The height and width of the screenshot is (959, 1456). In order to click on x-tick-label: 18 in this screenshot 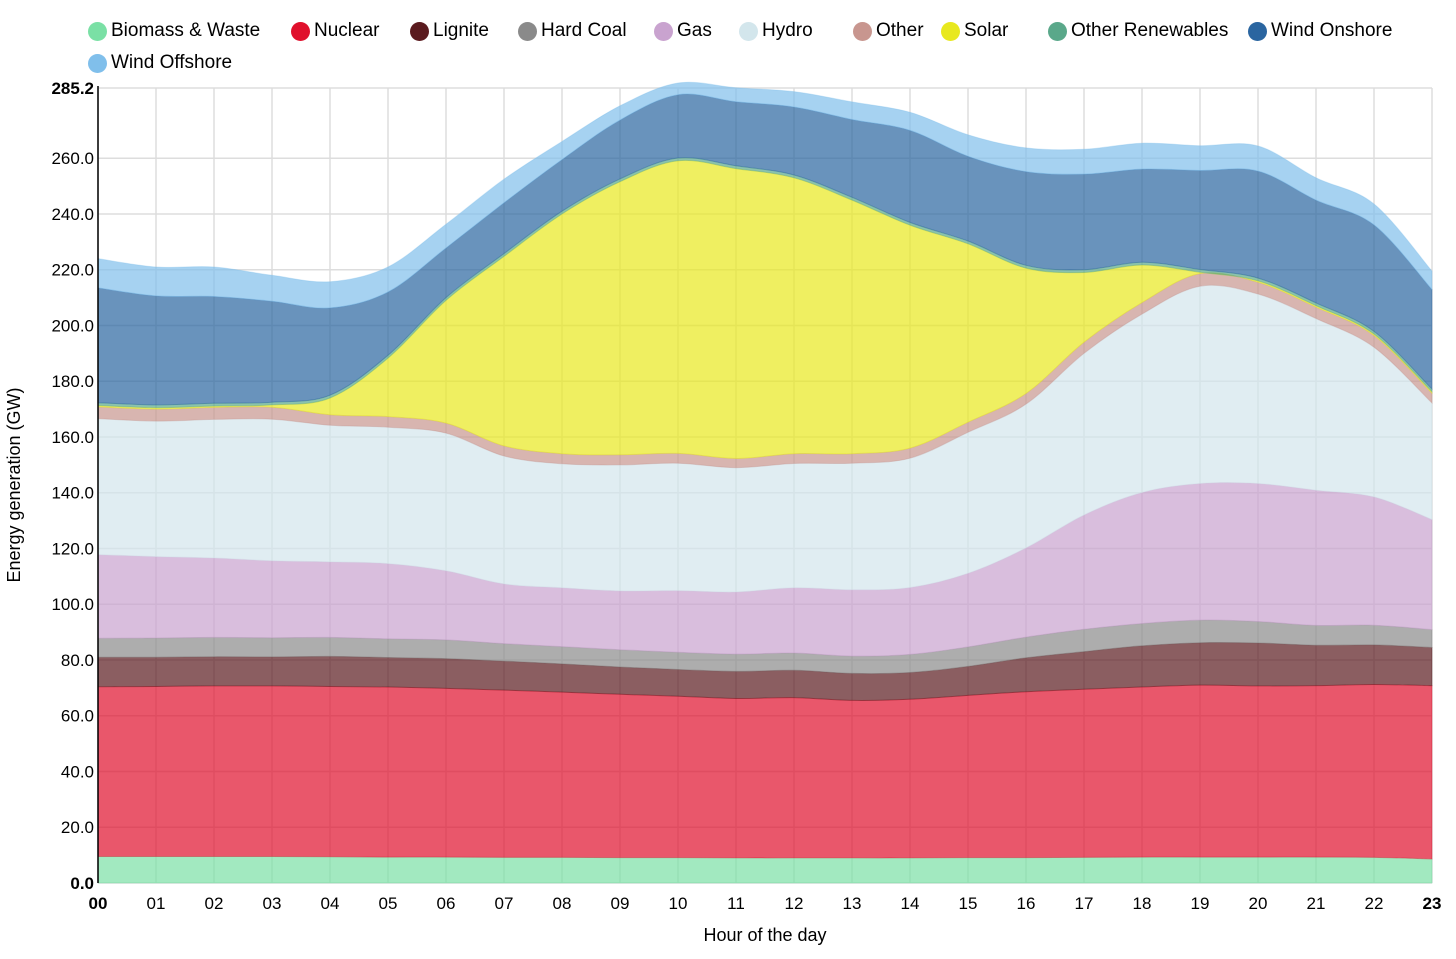, I will do `click(1142, 903)`.